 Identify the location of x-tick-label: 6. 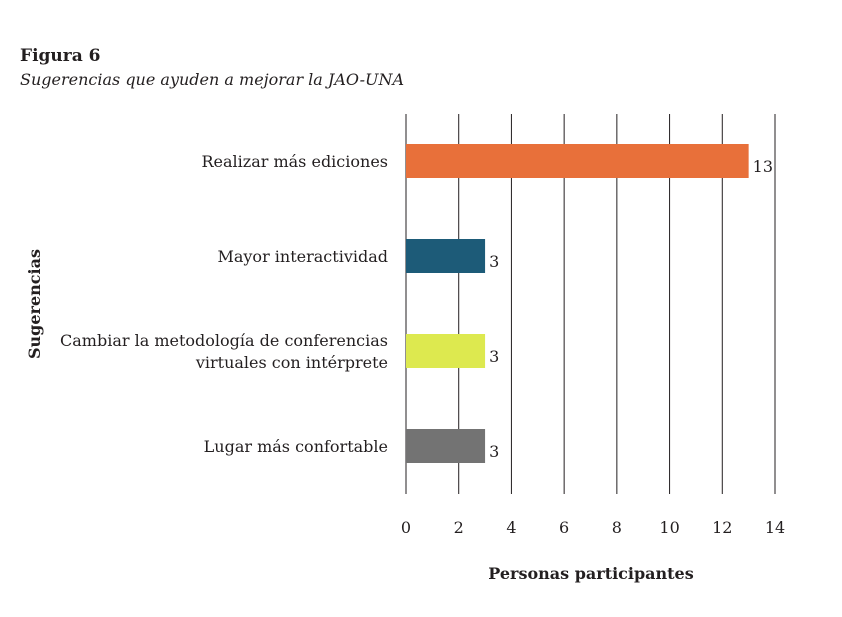
(564, 527).